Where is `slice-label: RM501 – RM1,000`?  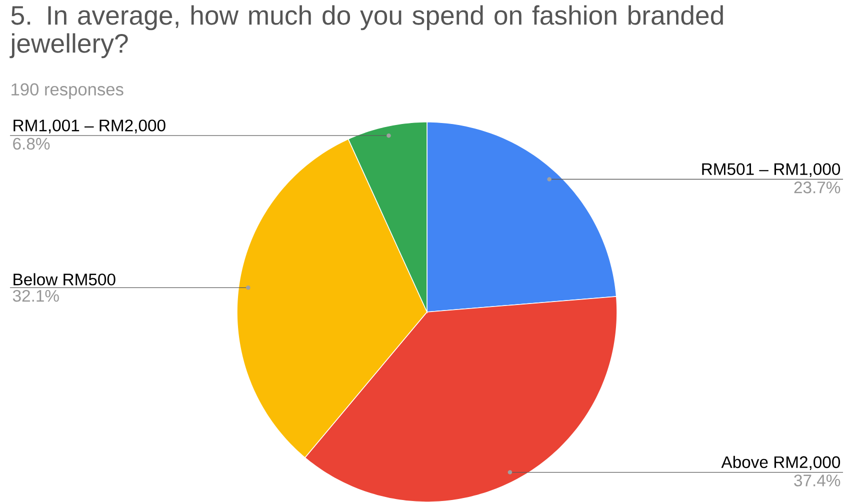
slice-label: RM501 – RM1,000 is located at coordinates (771, 170).